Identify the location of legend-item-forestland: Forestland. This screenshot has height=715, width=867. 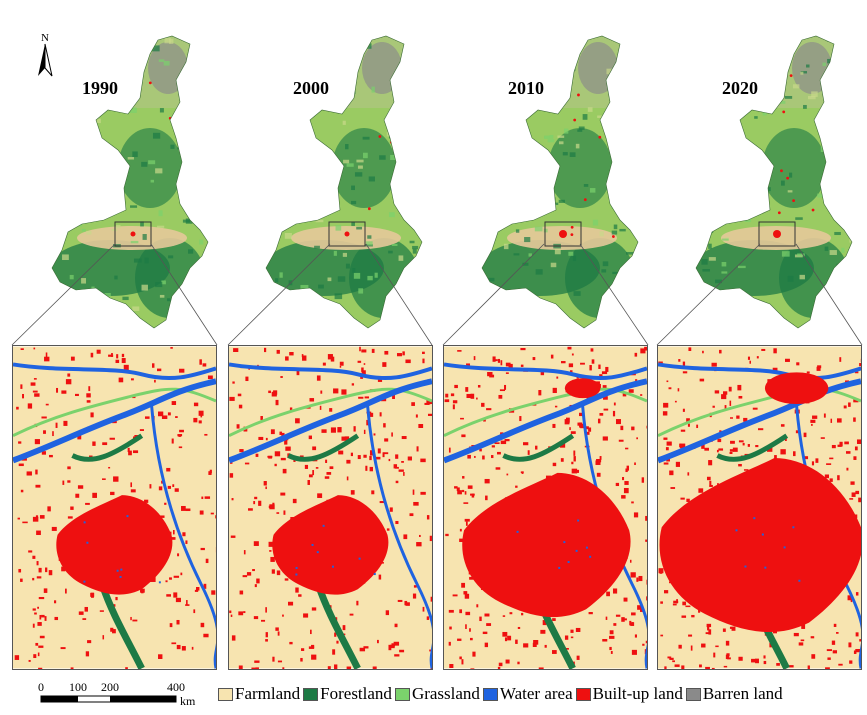
(347, 694).